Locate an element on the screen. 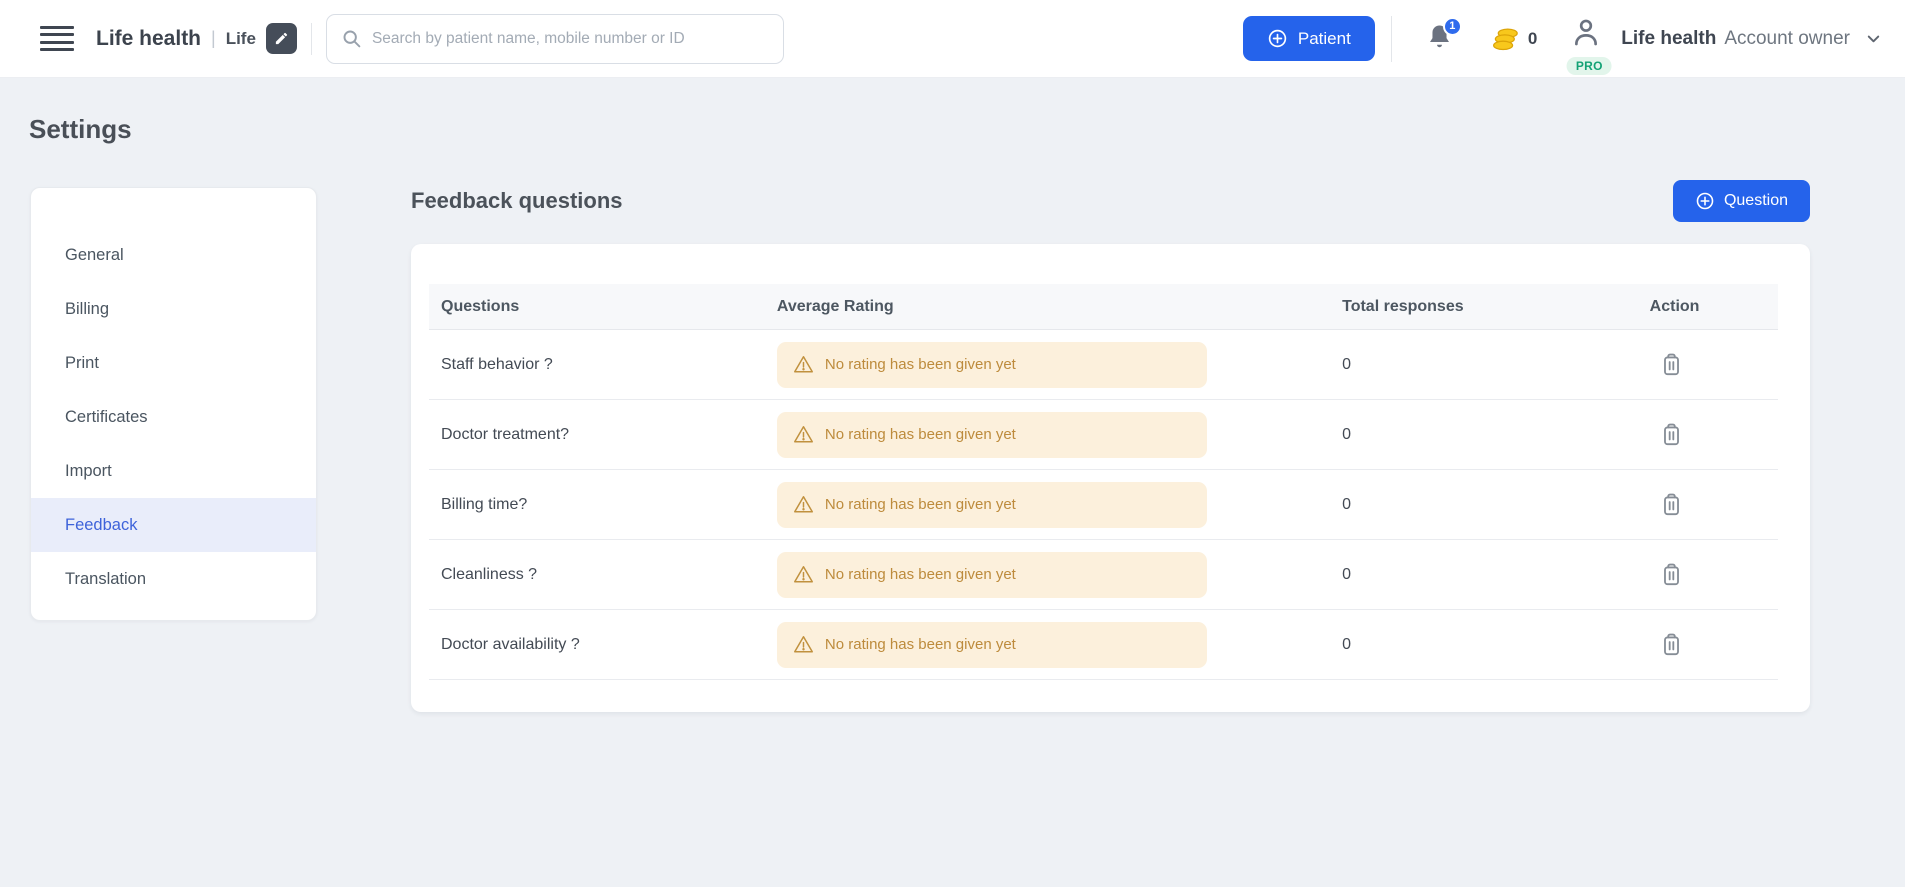 The image size is (1905, 887). avatar: PRO is located at coordinates (1589, 45).